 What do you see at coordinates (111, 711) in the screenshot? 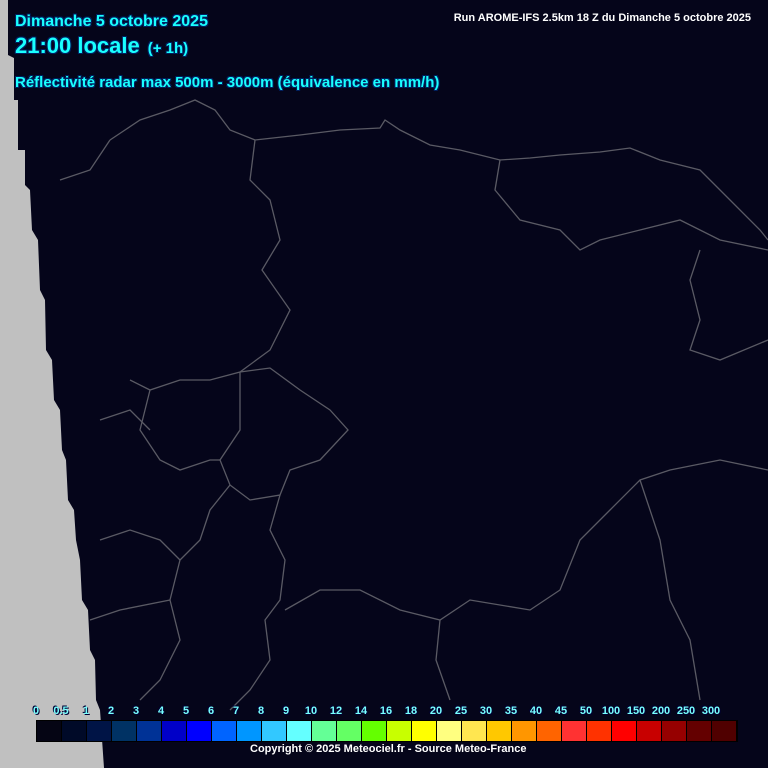
I see `legend-label: 2` at bounding box center [111, 711].